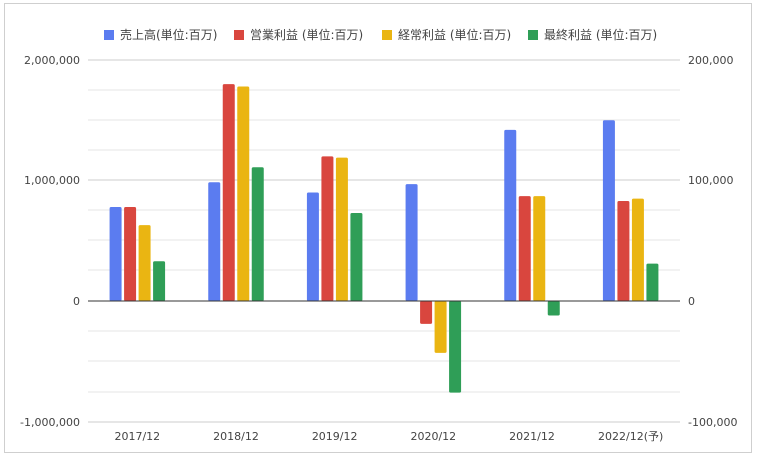 The width and height of the screenshot is (758, 460). I want to click on bar-2021/12-売上高(単位:百万), so click(510, 215).